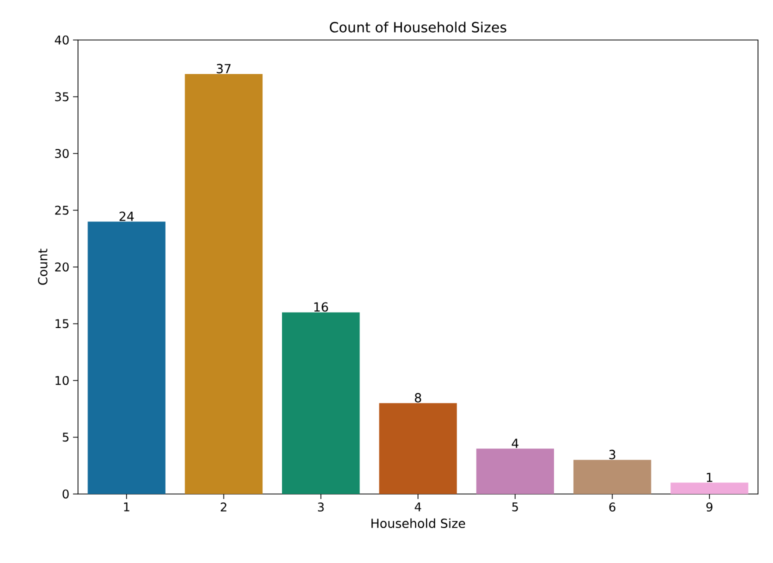 The height and width of the screenshot is (563, 773). Describe the element at coordinates (61, 40) in the screenshot. I see `y-tick-label: 40` at that location.